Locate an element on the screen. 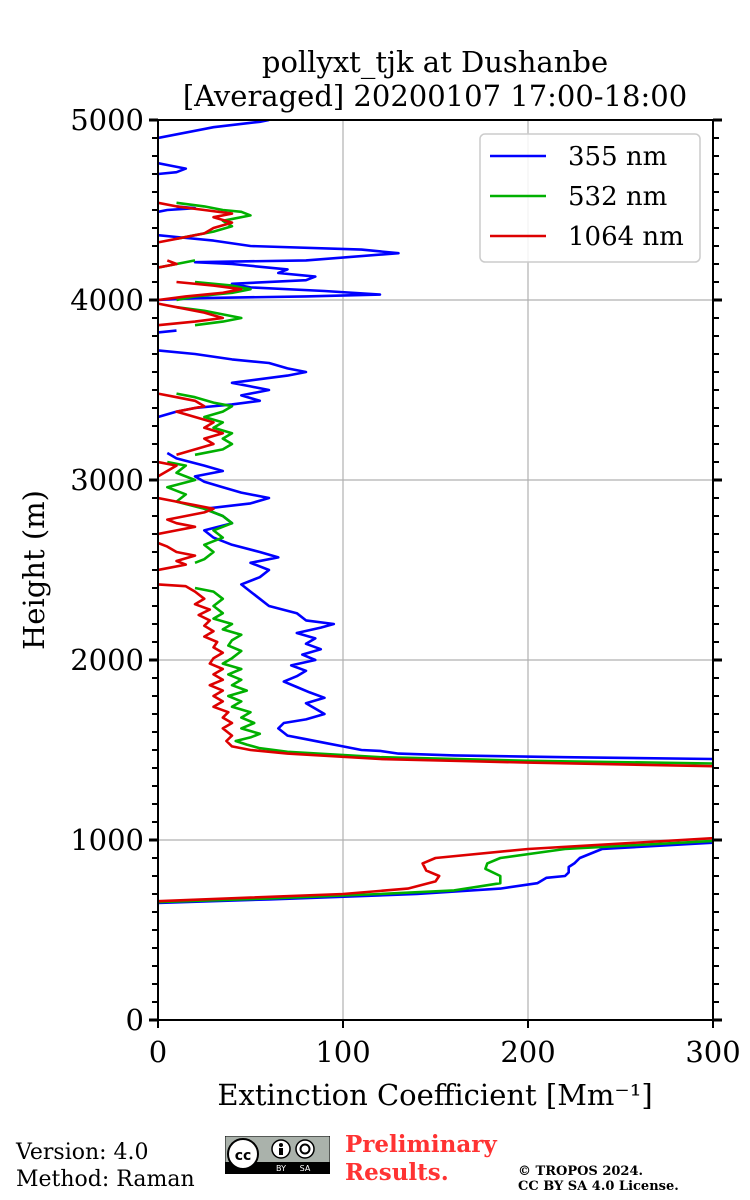  preliminary-results-text: Preliminary Results. is located at coordinates (421, 1159).